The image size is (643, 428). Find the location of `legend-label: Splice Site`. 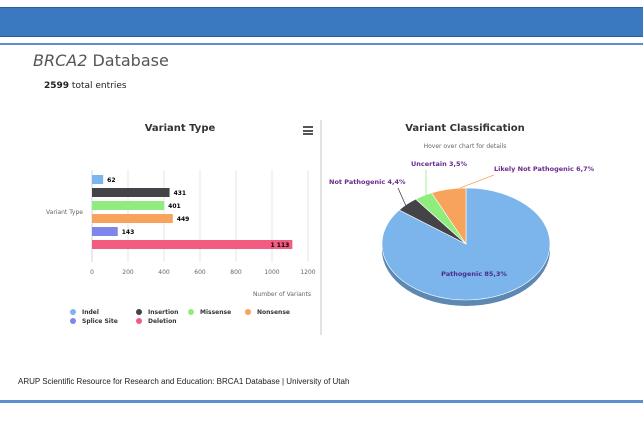

legend-label: Splice Site is located at coordinates (100, 321).